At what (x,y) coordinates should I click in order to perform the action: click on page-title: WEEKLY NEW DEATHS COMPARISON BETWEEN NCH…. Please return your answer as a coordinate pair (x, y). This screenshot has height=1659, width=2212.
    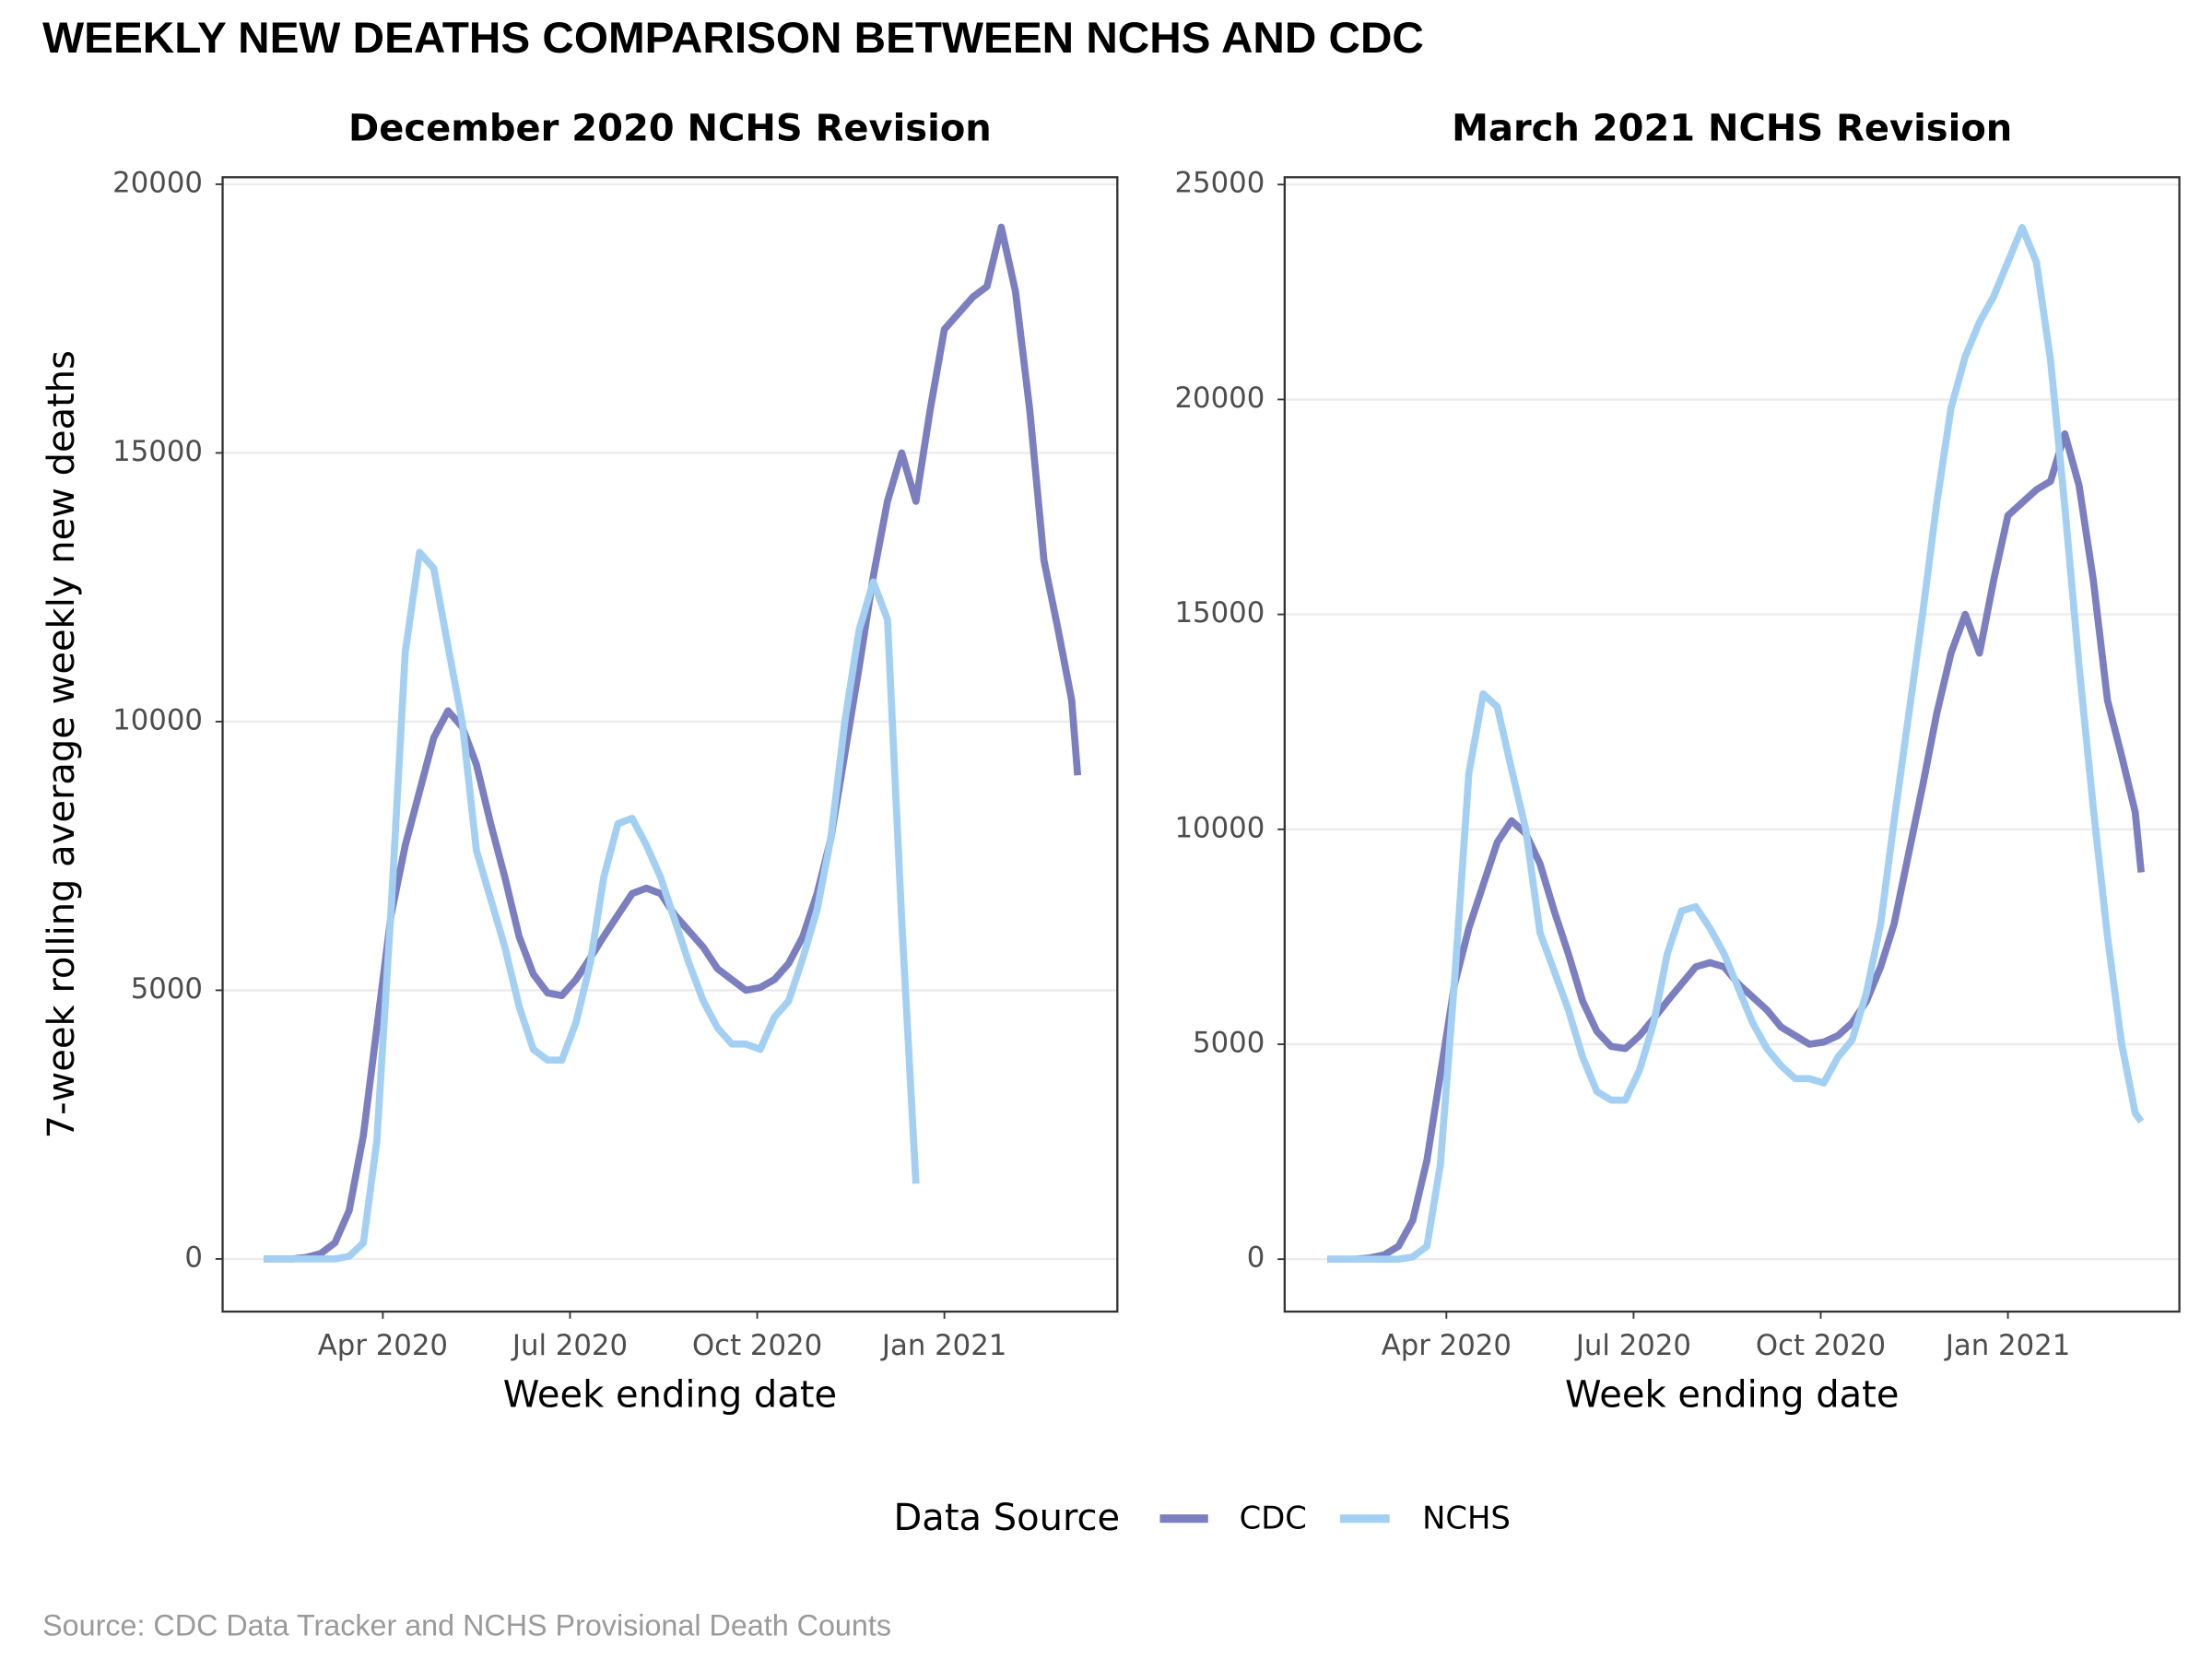
    Looking at the image, I should click on (733, 38).